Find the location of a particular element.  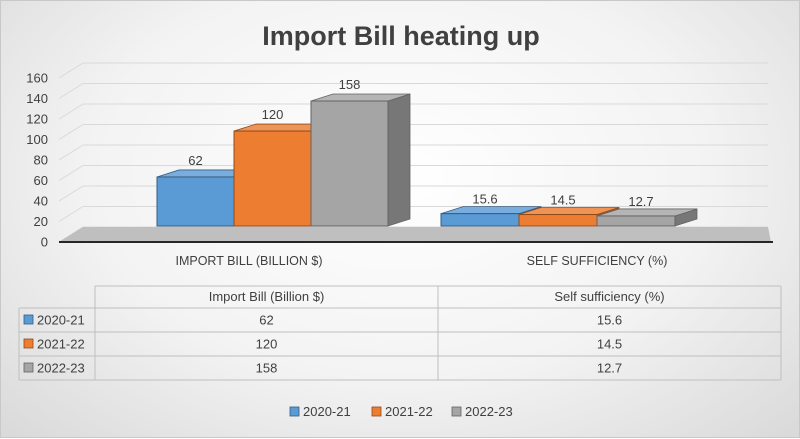

y-axis: 0 20 40 60 80 100 120 140 160 is located at coordinates (37, 160).